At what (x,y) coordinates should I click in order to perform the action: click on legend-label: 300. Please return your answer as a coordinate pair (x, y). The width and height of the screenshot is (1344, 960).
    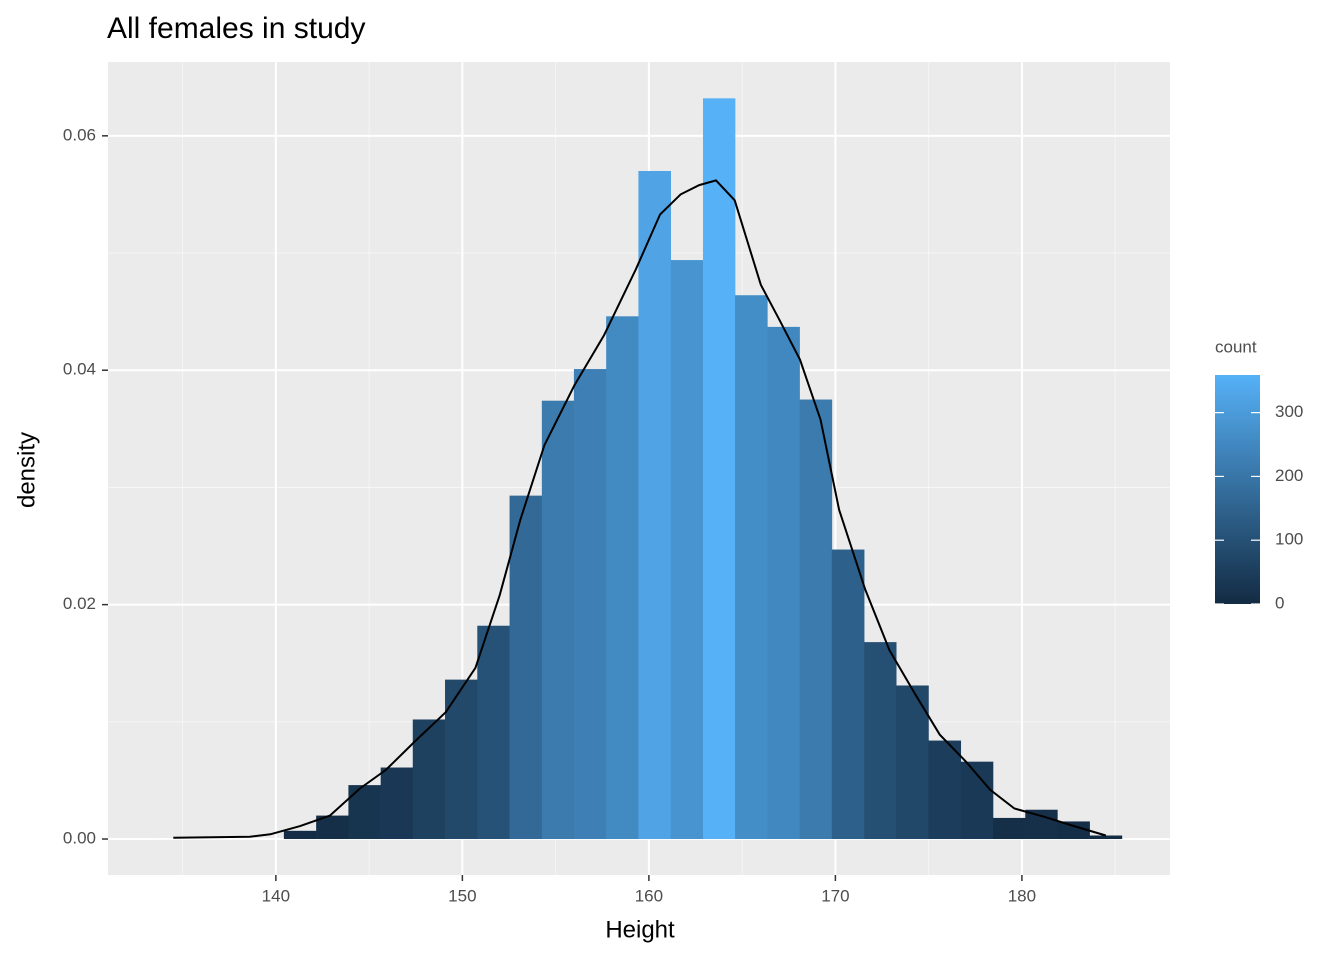
    Looking at the image, I should click on (1289, 411).